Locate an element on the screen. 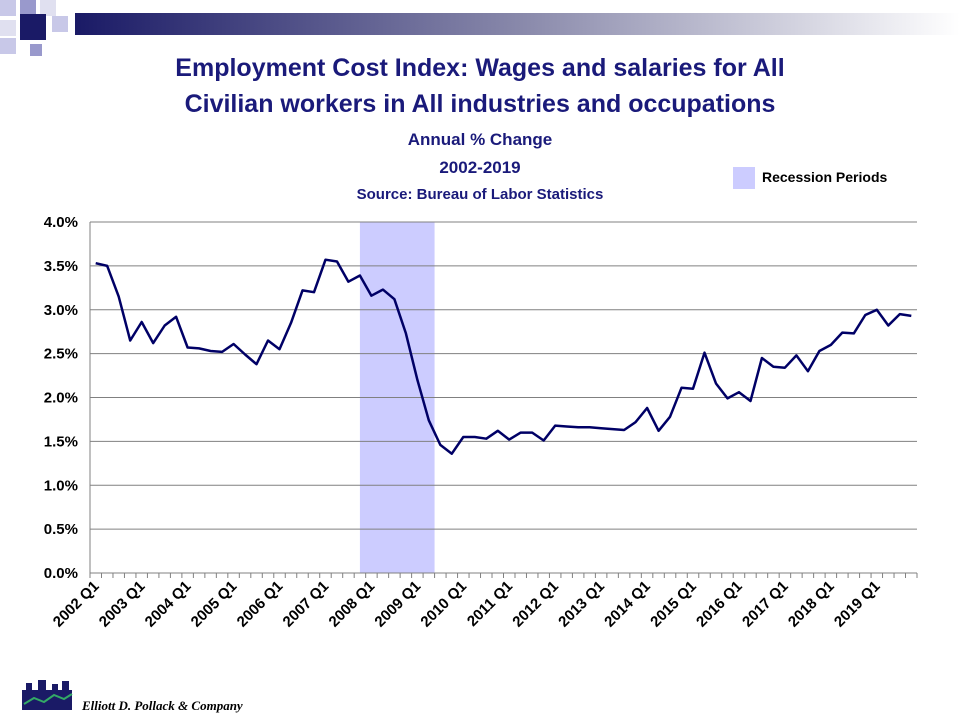  x-tick-label: 2003 Q1 is located at coordinates (122, 604).